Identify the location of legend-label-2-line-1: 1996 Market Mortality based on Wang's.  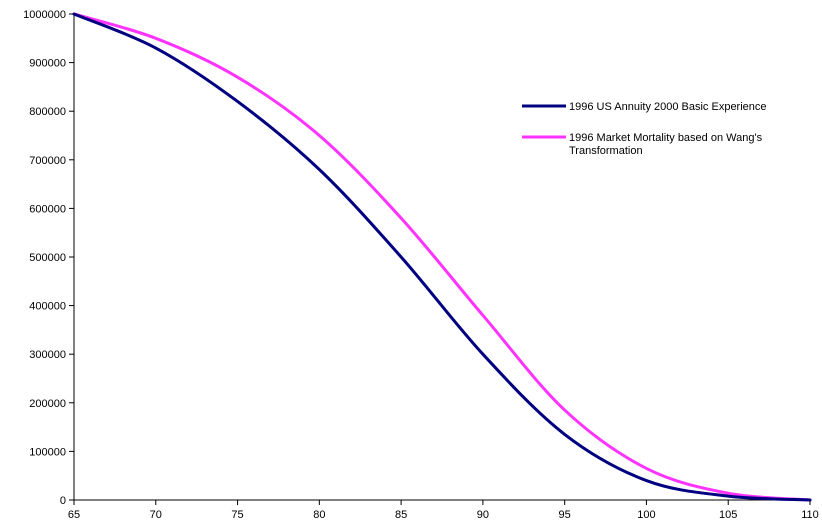
(666, 138).